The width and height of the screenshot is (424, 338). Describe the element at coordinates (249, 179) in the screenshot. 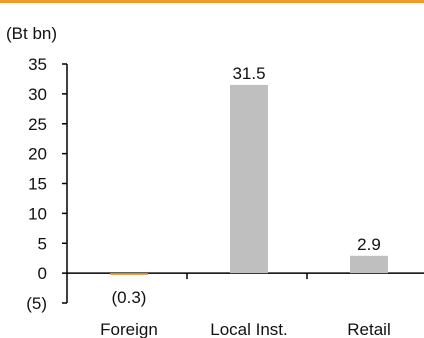

I see `bar-local-inst` at that location.